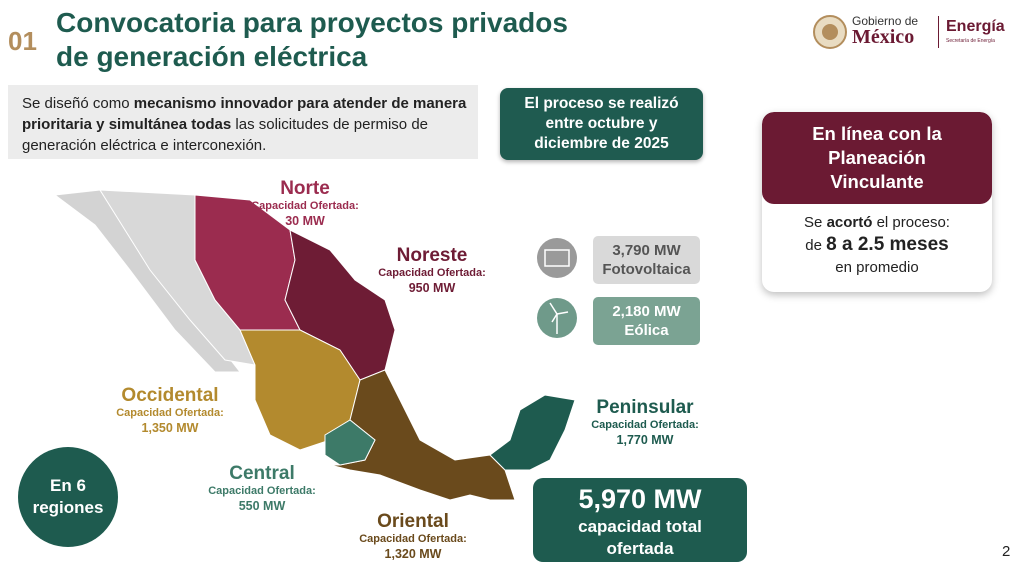  What do you see at coordinates (938, 32) in the screenshot?
I see `divider` at bounding box center [938, 32].